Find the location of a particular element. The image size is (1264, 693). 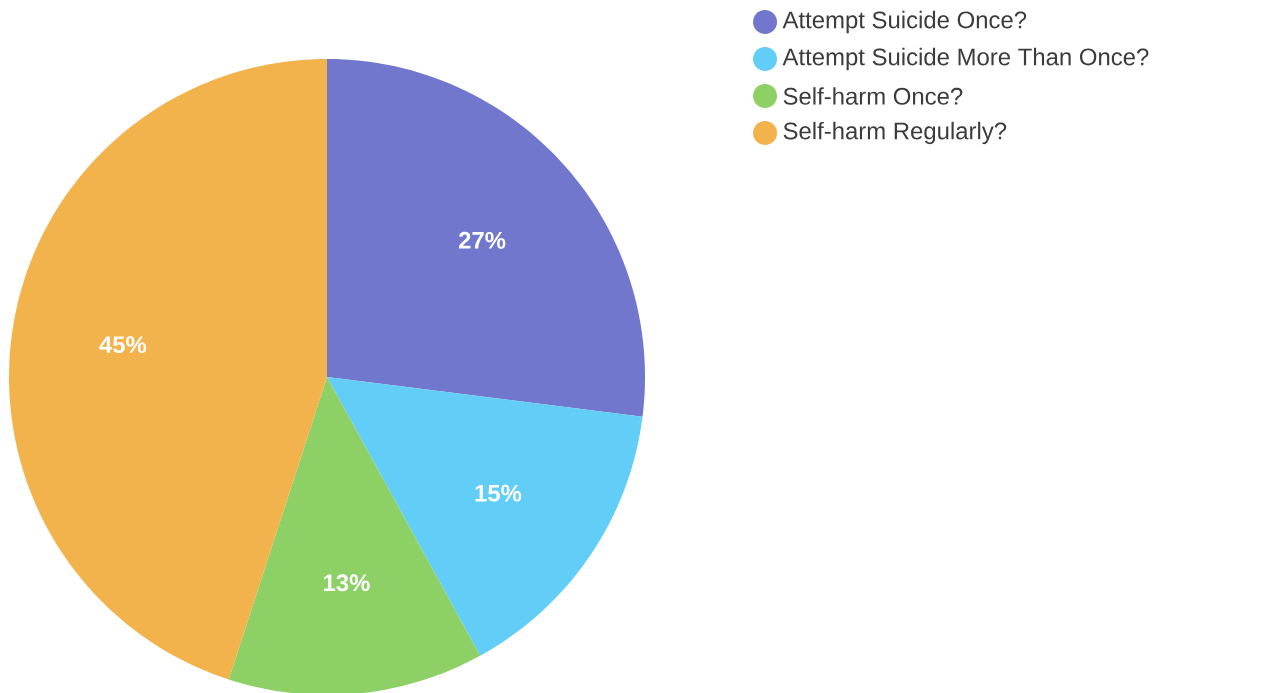

data-label: 13% is located at coordinates (347, 583).